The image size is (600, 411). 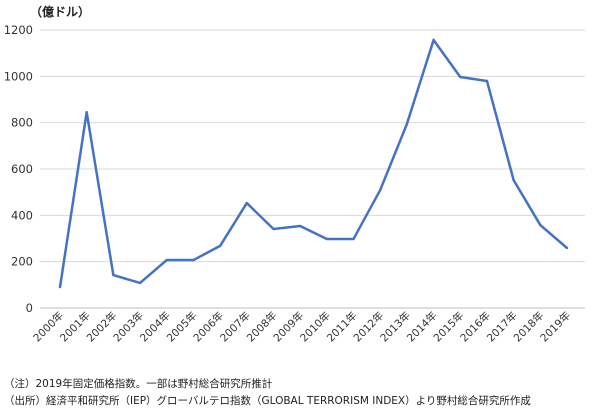 I want to click on y-axis-unit-label: （億ドル）, so click(x=60, y=12).